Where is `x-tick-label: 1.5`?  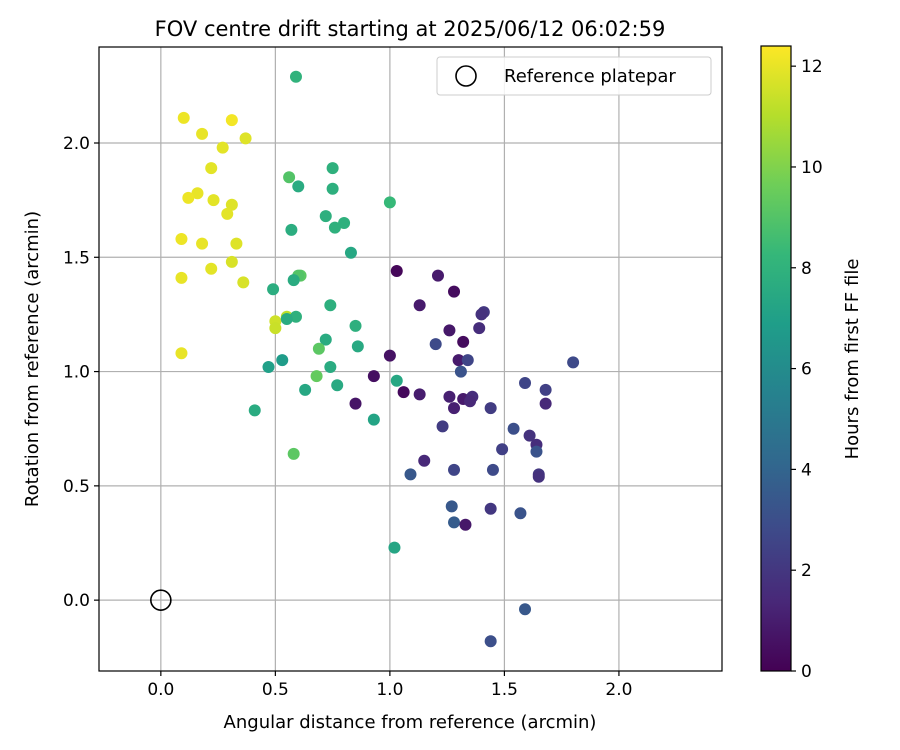 x-tick-label: 1.5 is located at coordinates (504, 690).